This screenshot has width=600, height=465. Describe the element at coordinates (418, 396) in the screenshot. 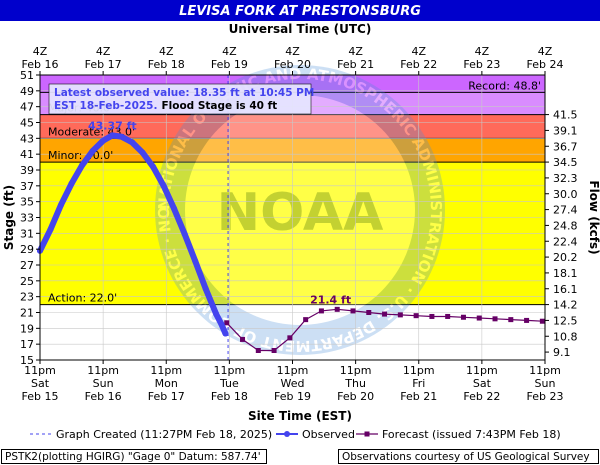

I see `bottom-tick-date: Feb 21` at that location.